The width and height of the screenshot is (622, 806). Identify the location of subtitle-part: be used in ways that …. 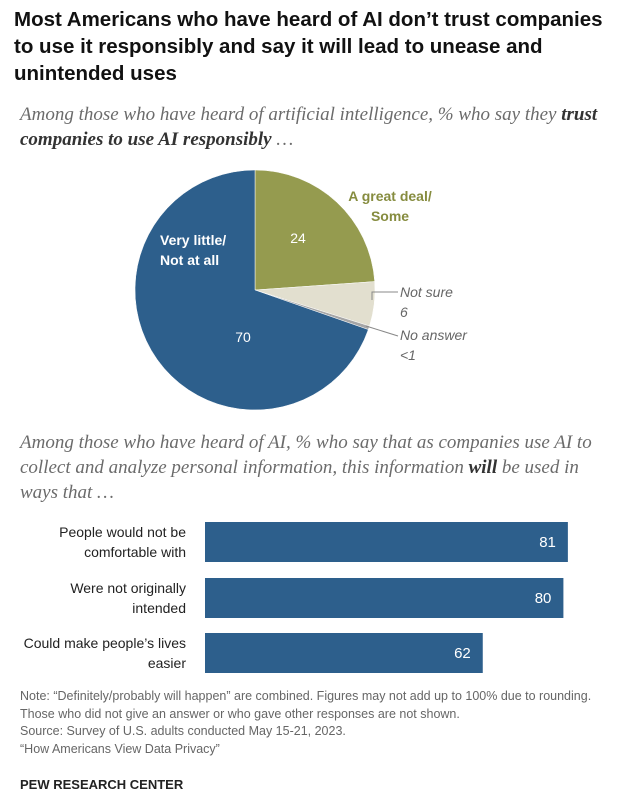
(299, 480).